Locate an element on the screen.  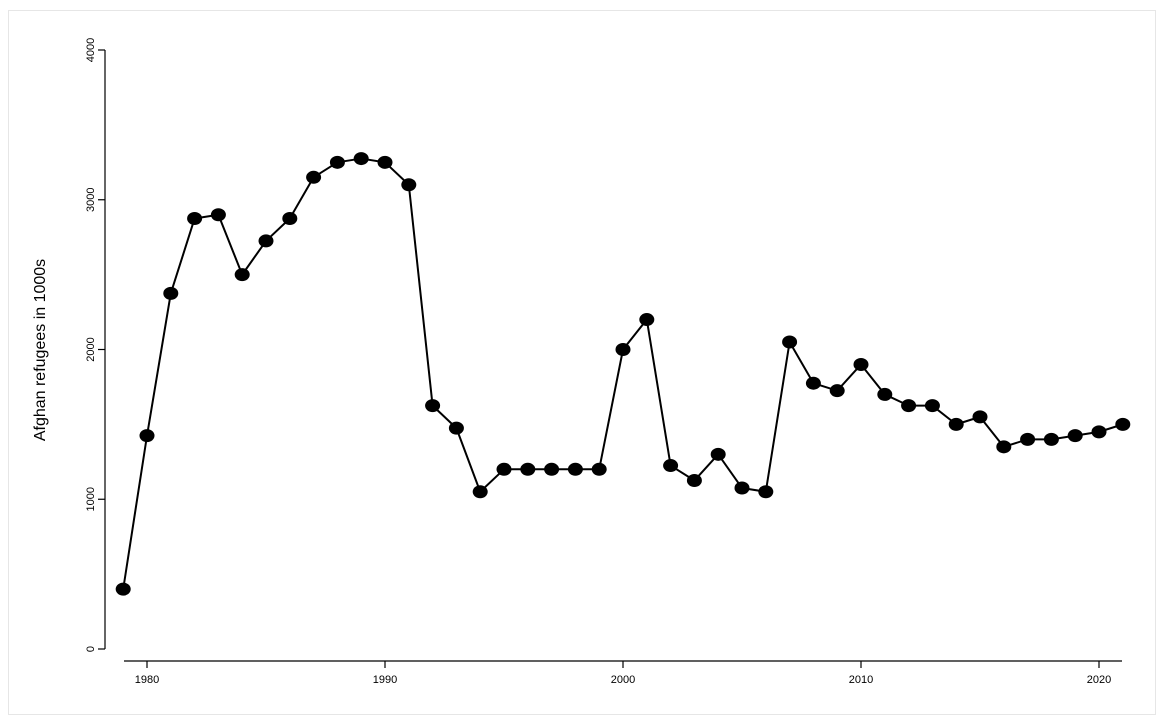
x-tick-label: 1980 is located at coordinates (147, 680).